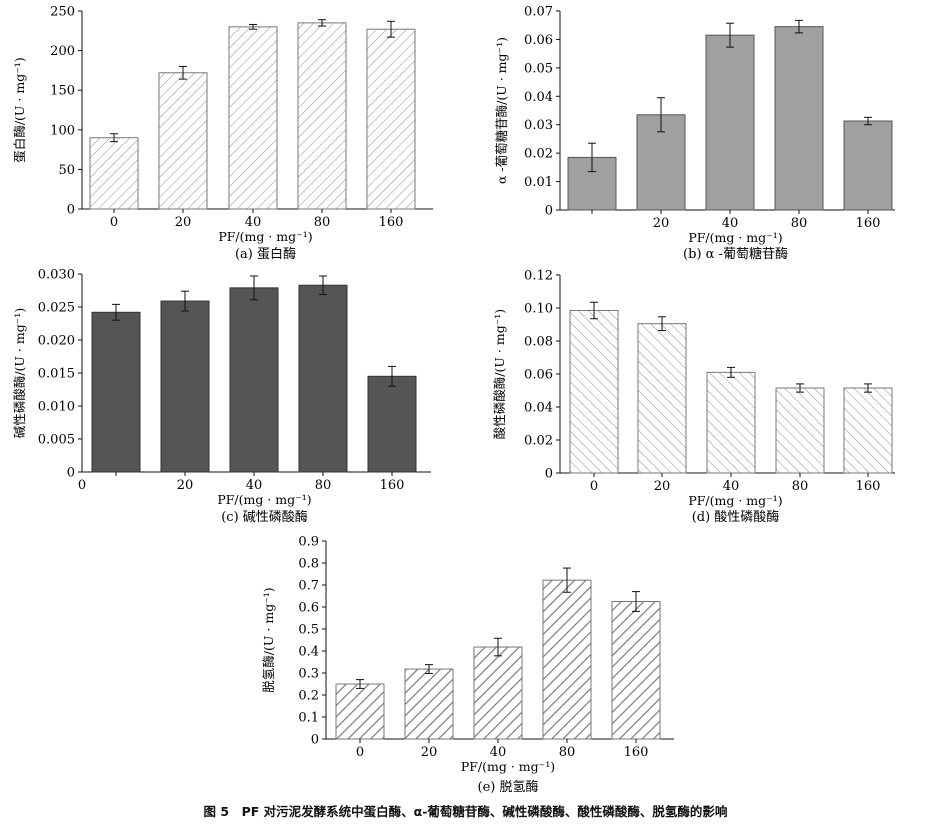  What do you see at coordinates (56, 407) in the screenshot?
I see `y-tick-label: 0.010` at bounding box center [56, 407].